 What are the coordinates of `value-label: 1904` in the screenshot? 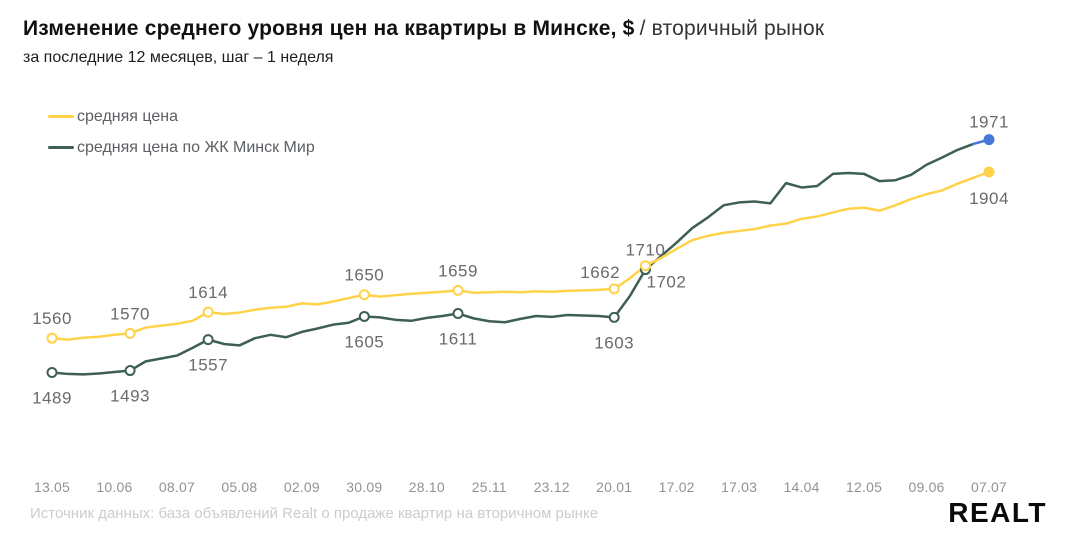 It's located at (989, 198).